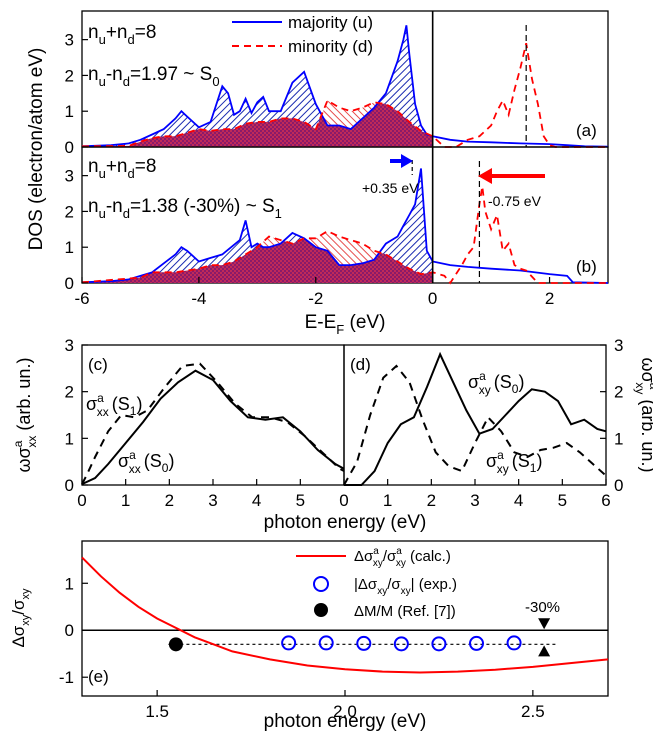  What do you see at coordinates (402, 557) in the screenshot?
I see `legend-calc-label: Δσa xy/σa xy (calc.)` at bounding box center [402, 557].